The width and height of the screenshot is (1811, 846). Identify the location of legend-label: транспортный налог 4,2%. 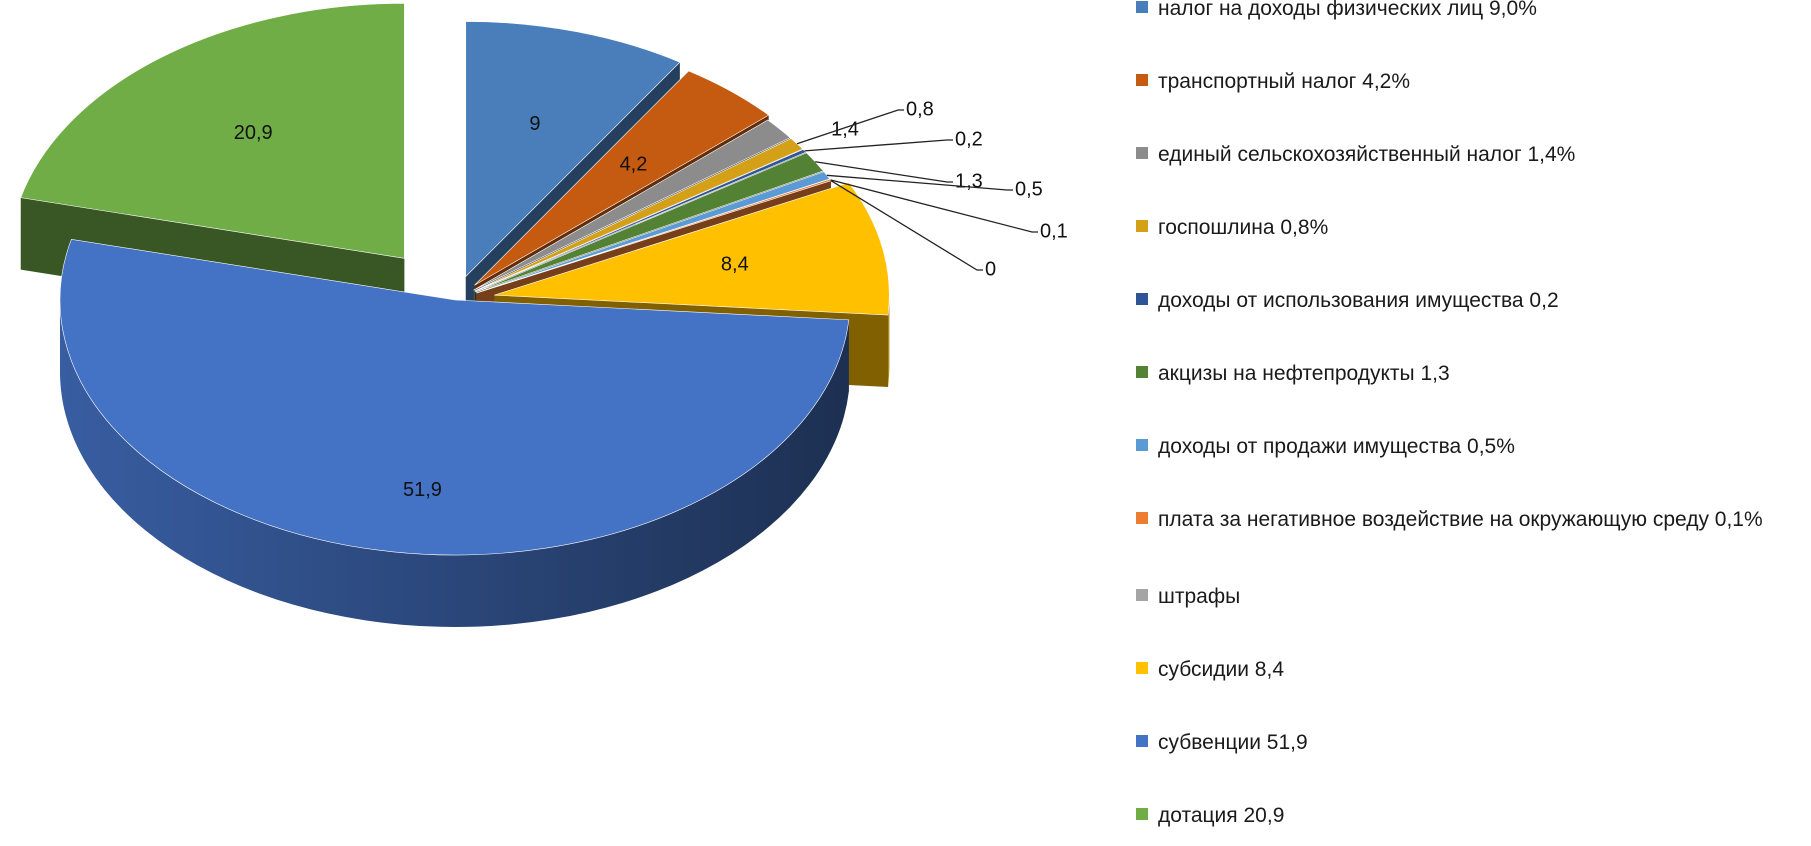
(1284, 81).